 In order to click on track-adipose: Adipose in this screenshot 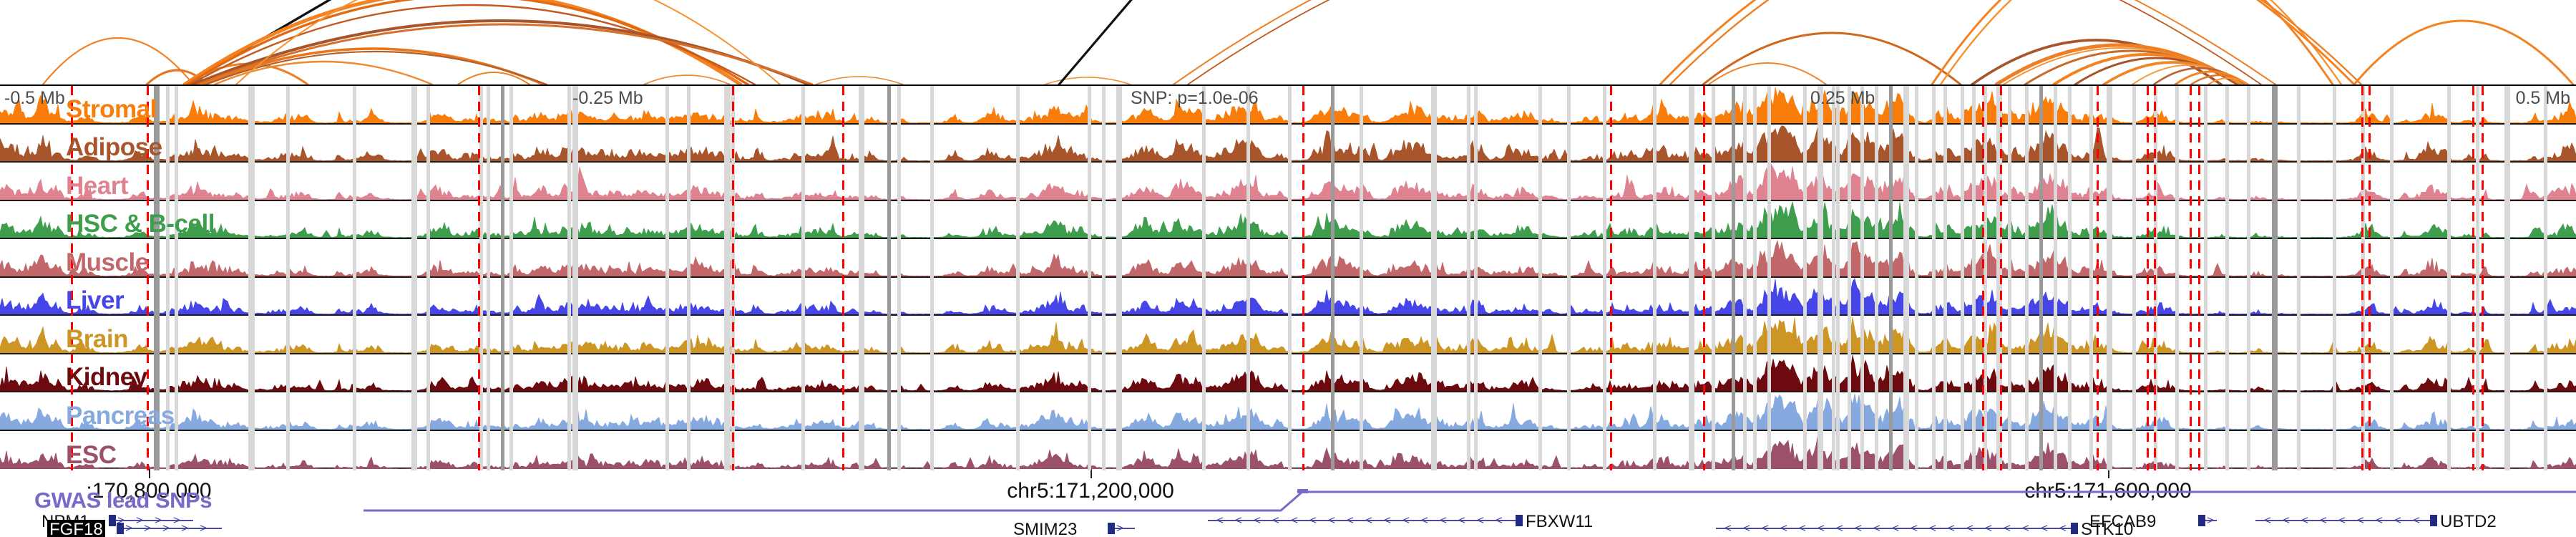, I will do `click(1288, 144)`.